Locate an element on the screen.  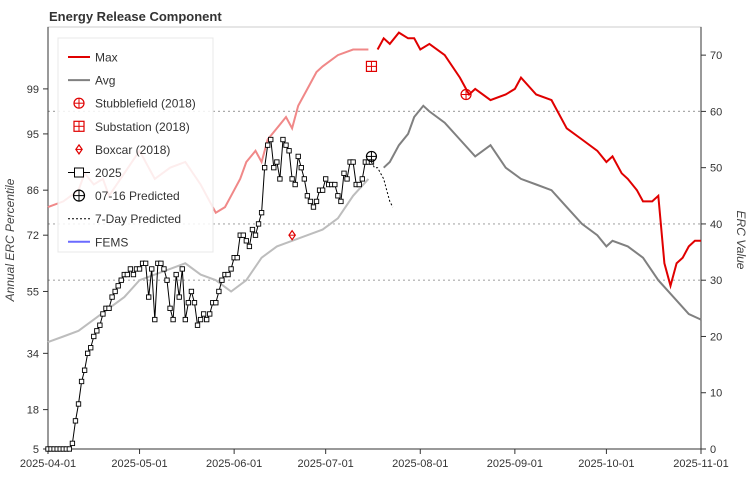
x-tick-label: 2025-04-01 is located at coordinates (48, 464).